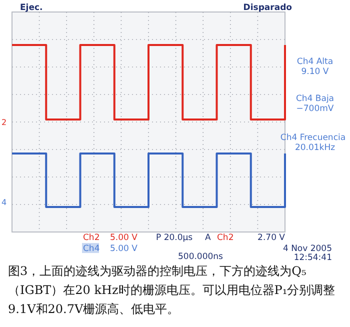  What do you see at coordinates (307, 249) in the screenshot?
I see `text: 4 Nov 2005` at bounding box center [307, 249].